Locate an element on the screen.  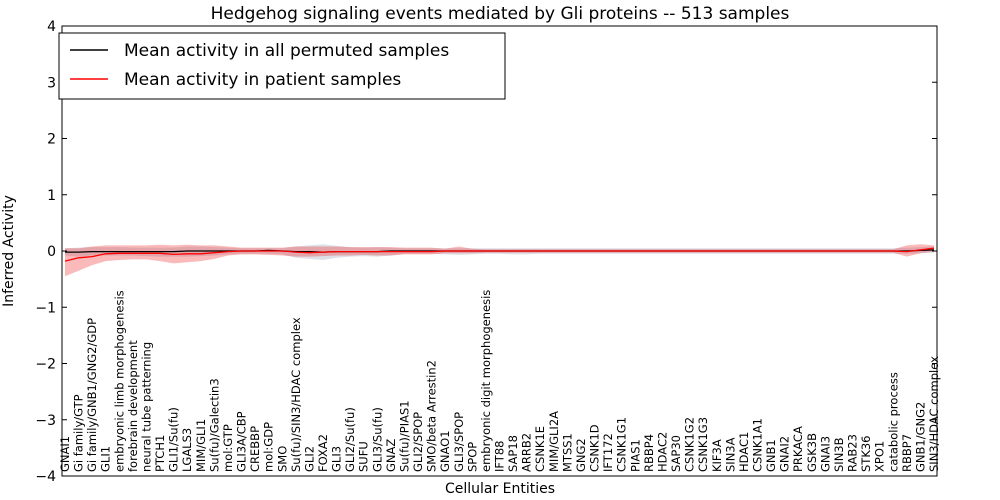
x-tick-label: embryonic limb morphogenesis is located at coordinates (119, 381).